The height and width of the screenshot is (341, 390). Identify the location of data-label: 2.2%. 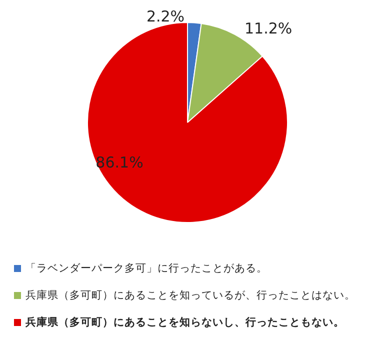
(165, 17).